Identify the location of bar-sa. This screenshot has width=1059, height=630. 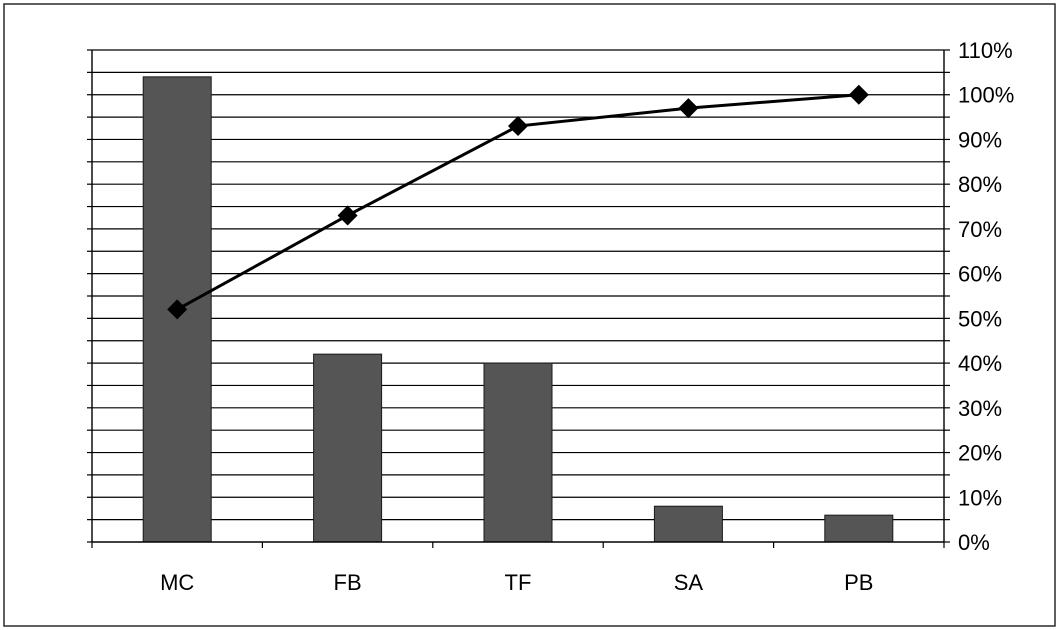
(688, 524).